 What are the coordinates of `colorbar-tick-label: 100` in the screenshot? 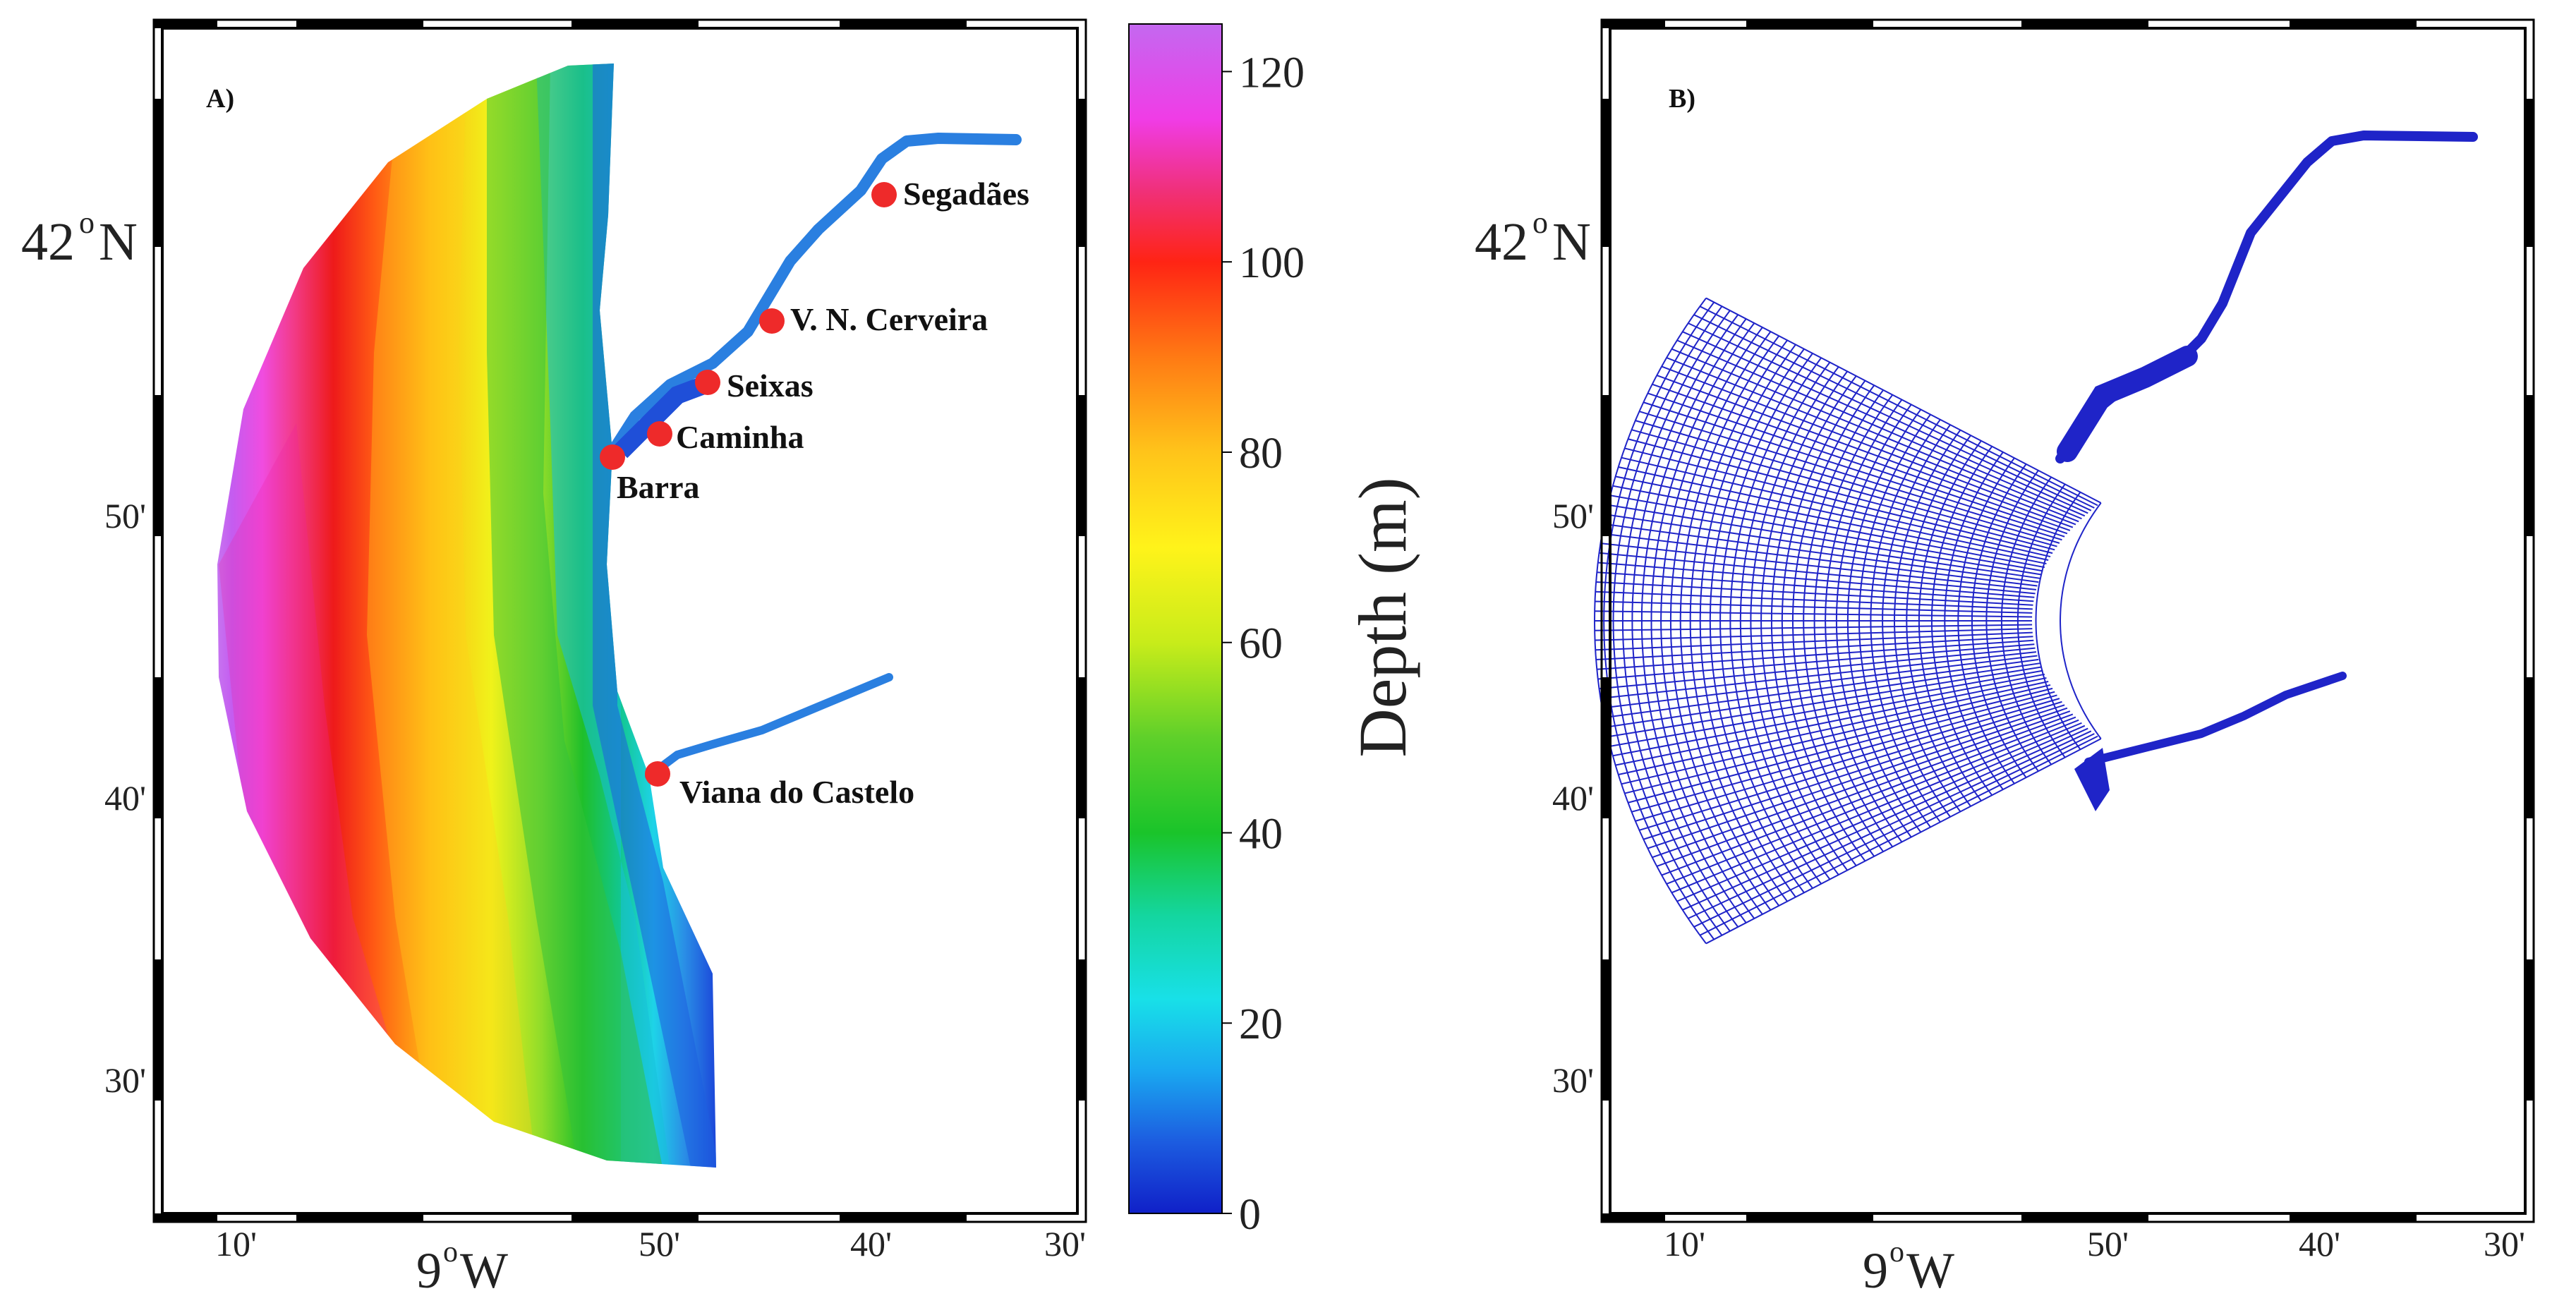 It's located at (1272, 263).